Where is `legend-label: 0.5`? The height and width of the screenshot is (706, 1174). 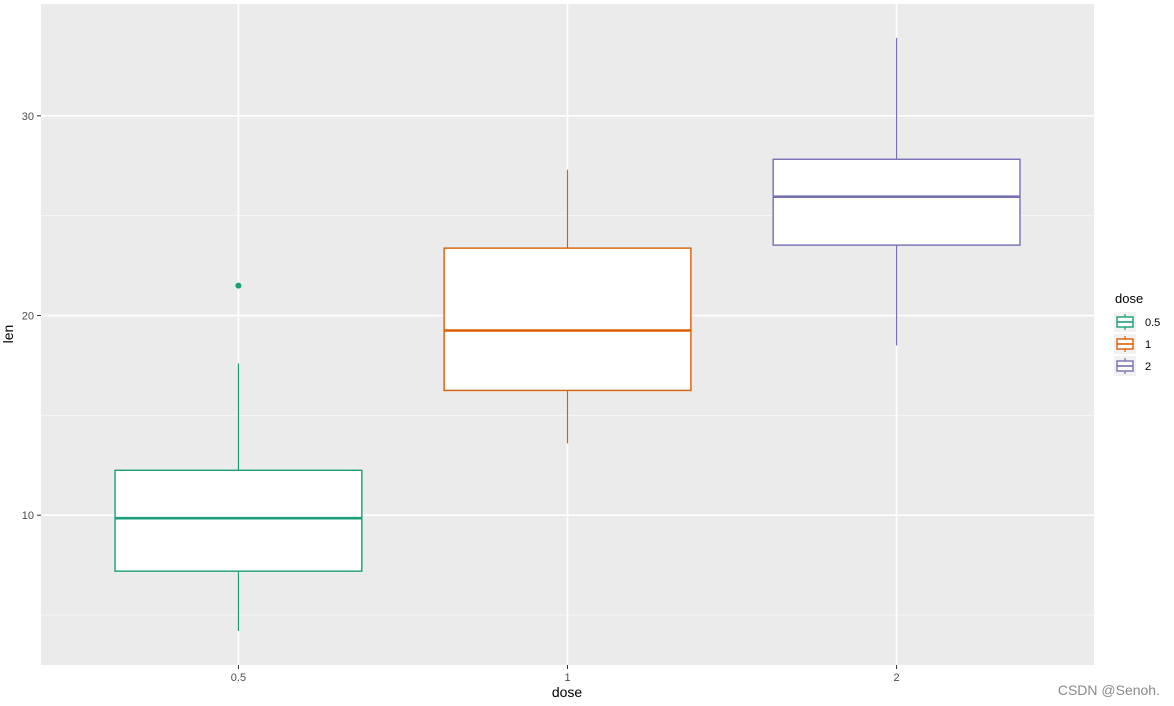
legend-label: 0.5 is located at coordinates (1152, 323).